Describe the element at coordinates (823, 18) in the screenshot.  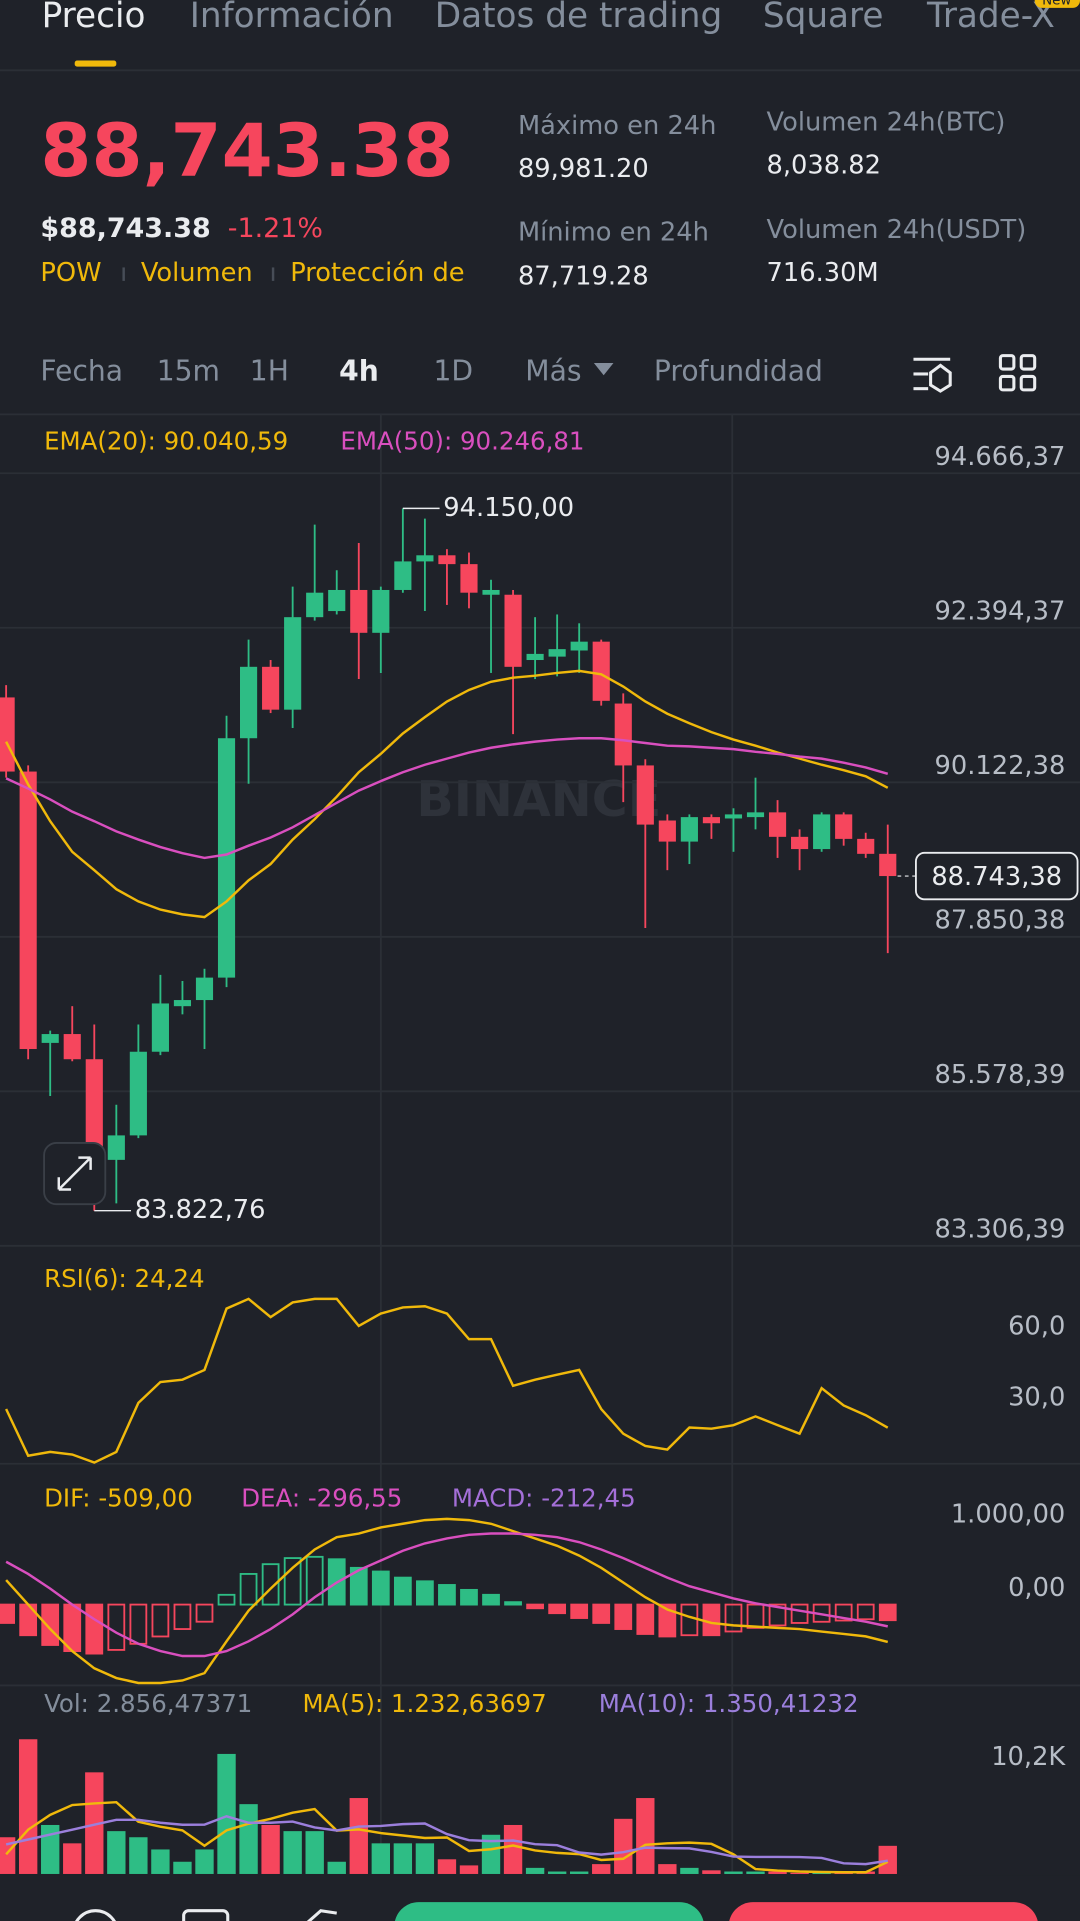
I see `tab: Square` at that location.